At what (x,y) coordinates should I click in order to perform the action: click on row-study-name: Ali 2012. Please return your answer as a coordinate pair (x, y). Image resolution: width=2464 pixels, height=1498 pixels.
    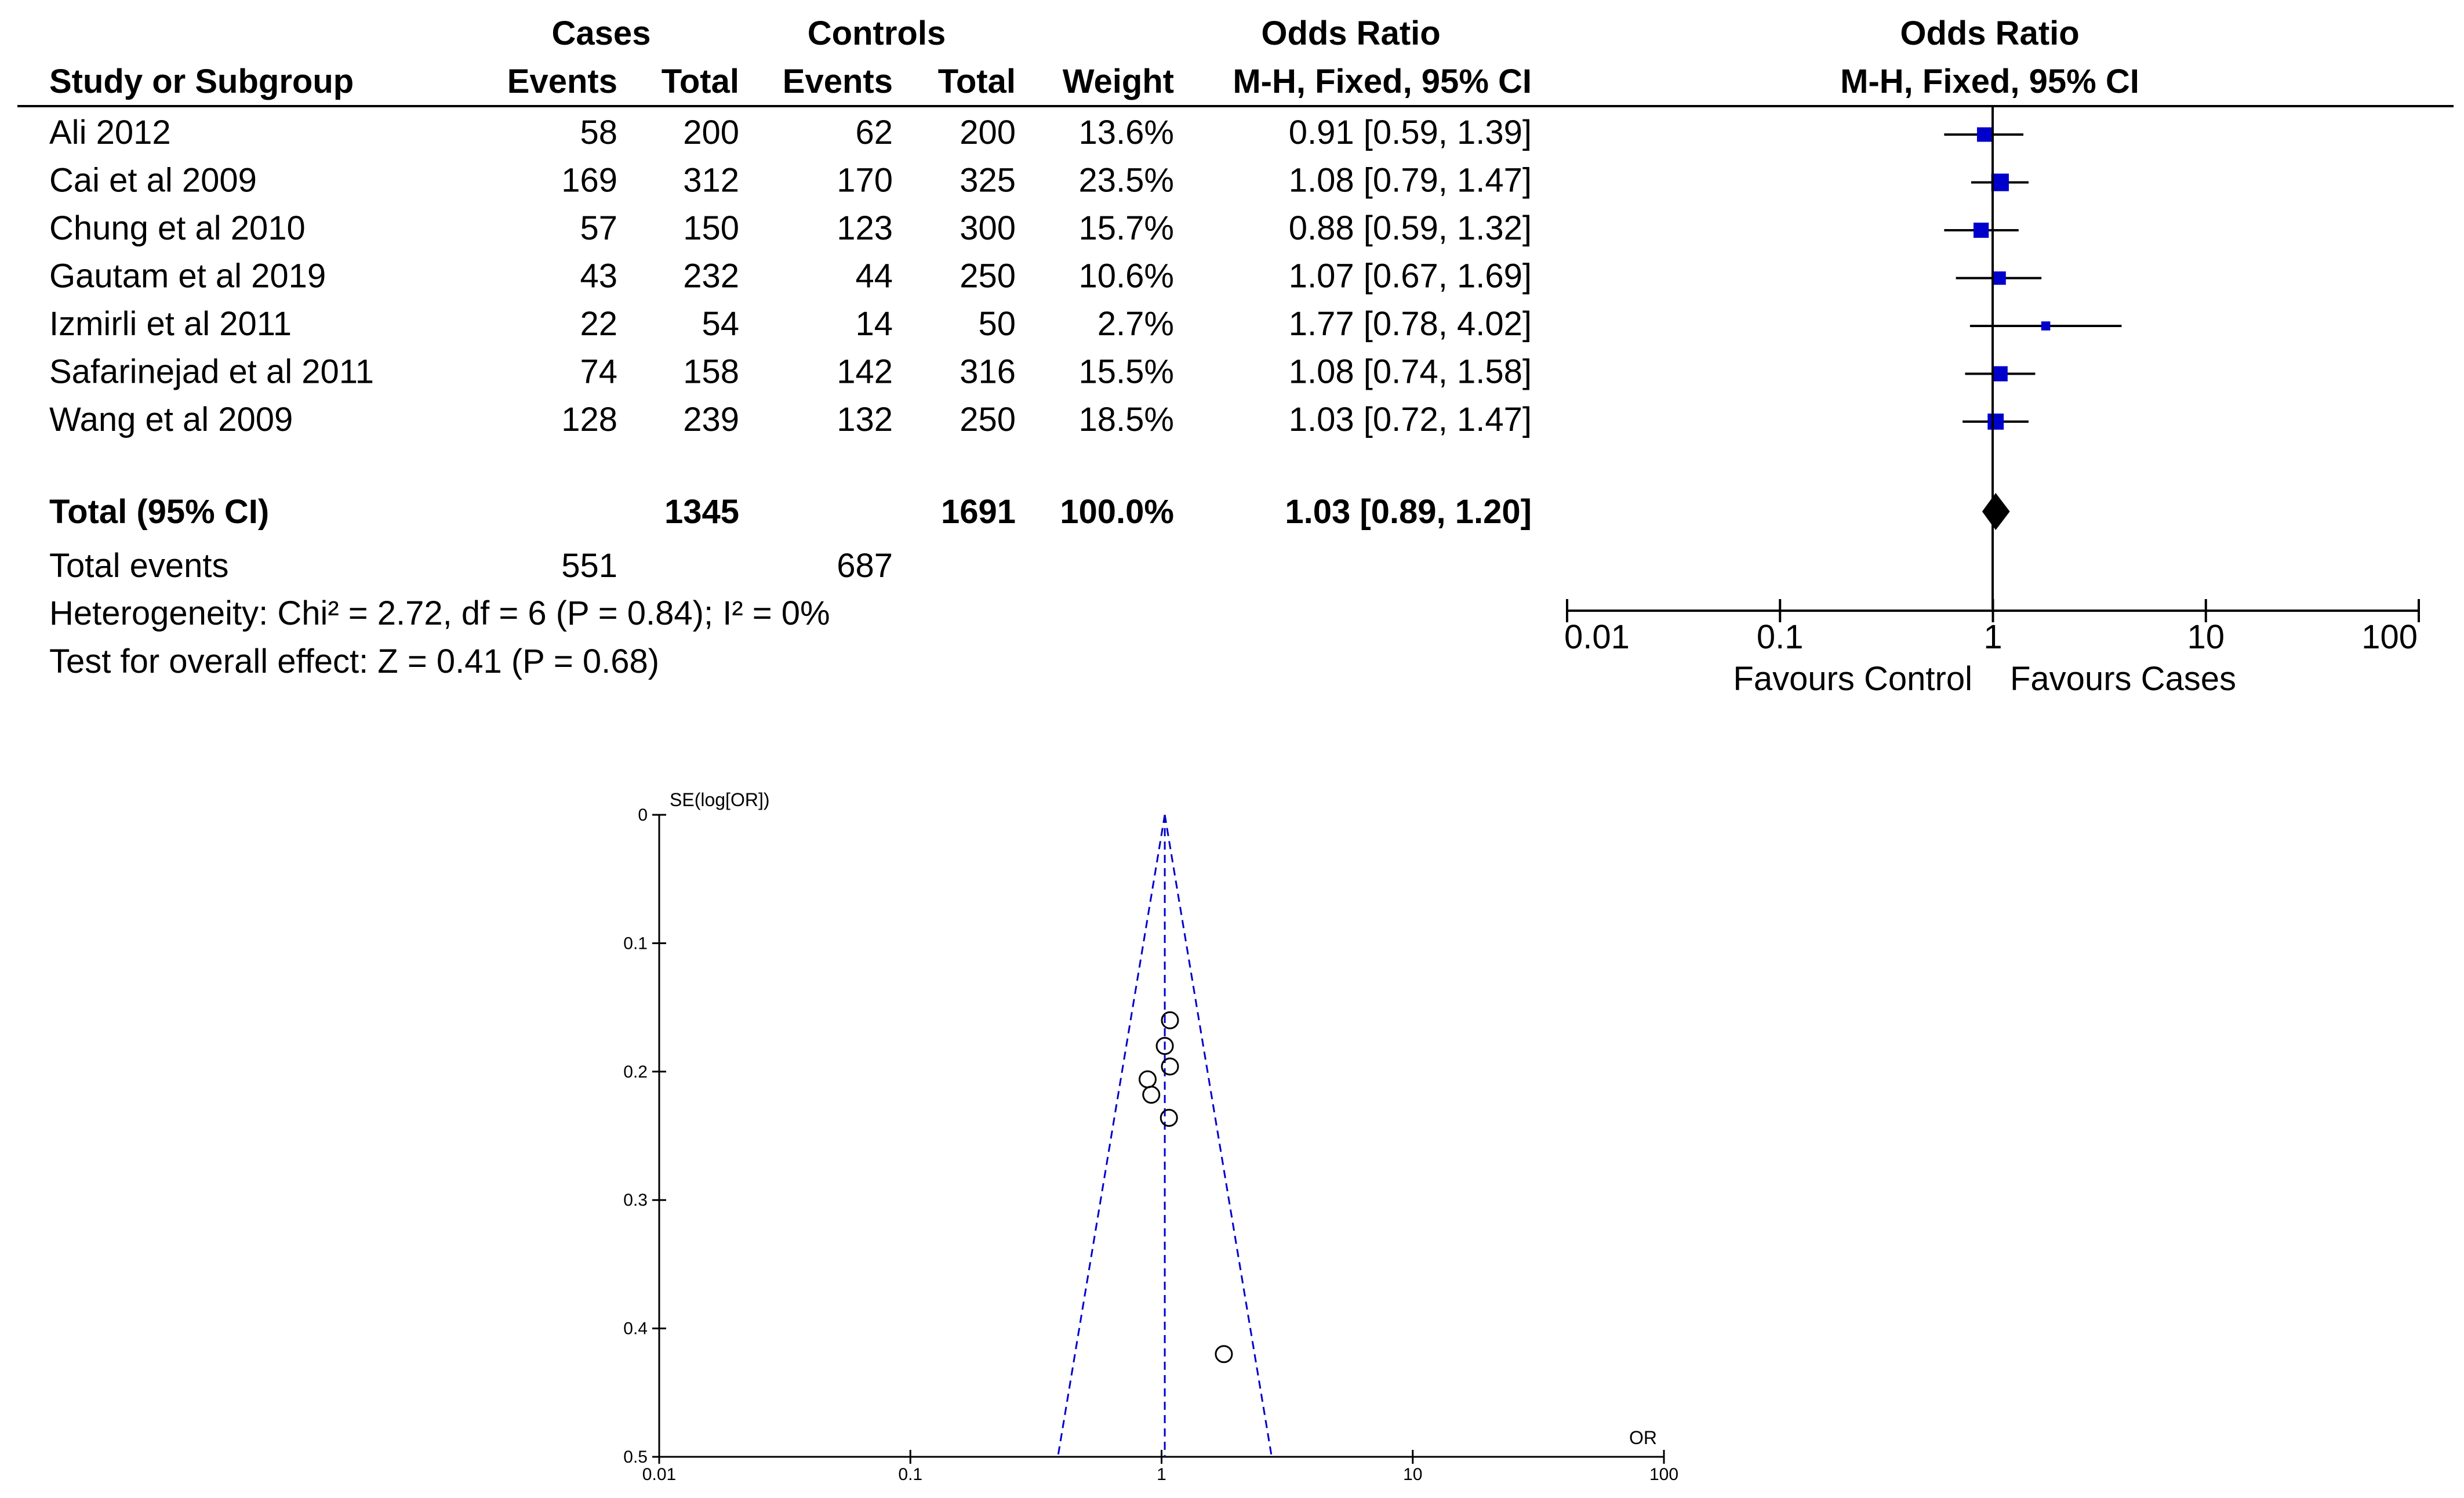
    Looking at the image, I should click on (110, 132).